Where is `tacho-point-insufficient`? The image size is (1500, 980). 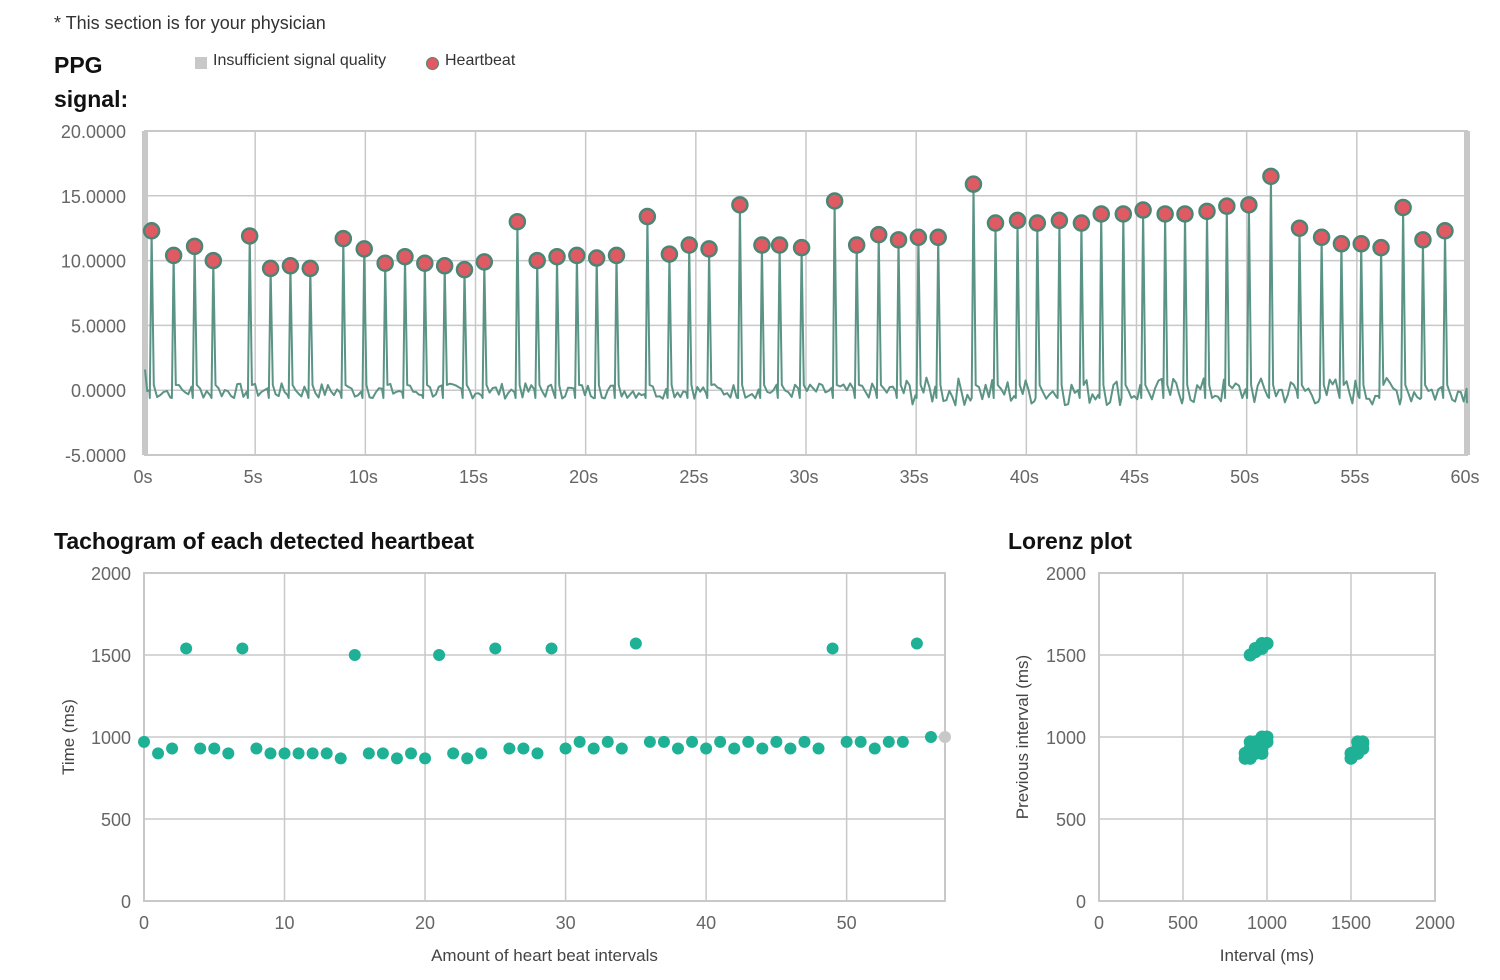
tacho-point-insufficient is located at coordinates (945, 737).